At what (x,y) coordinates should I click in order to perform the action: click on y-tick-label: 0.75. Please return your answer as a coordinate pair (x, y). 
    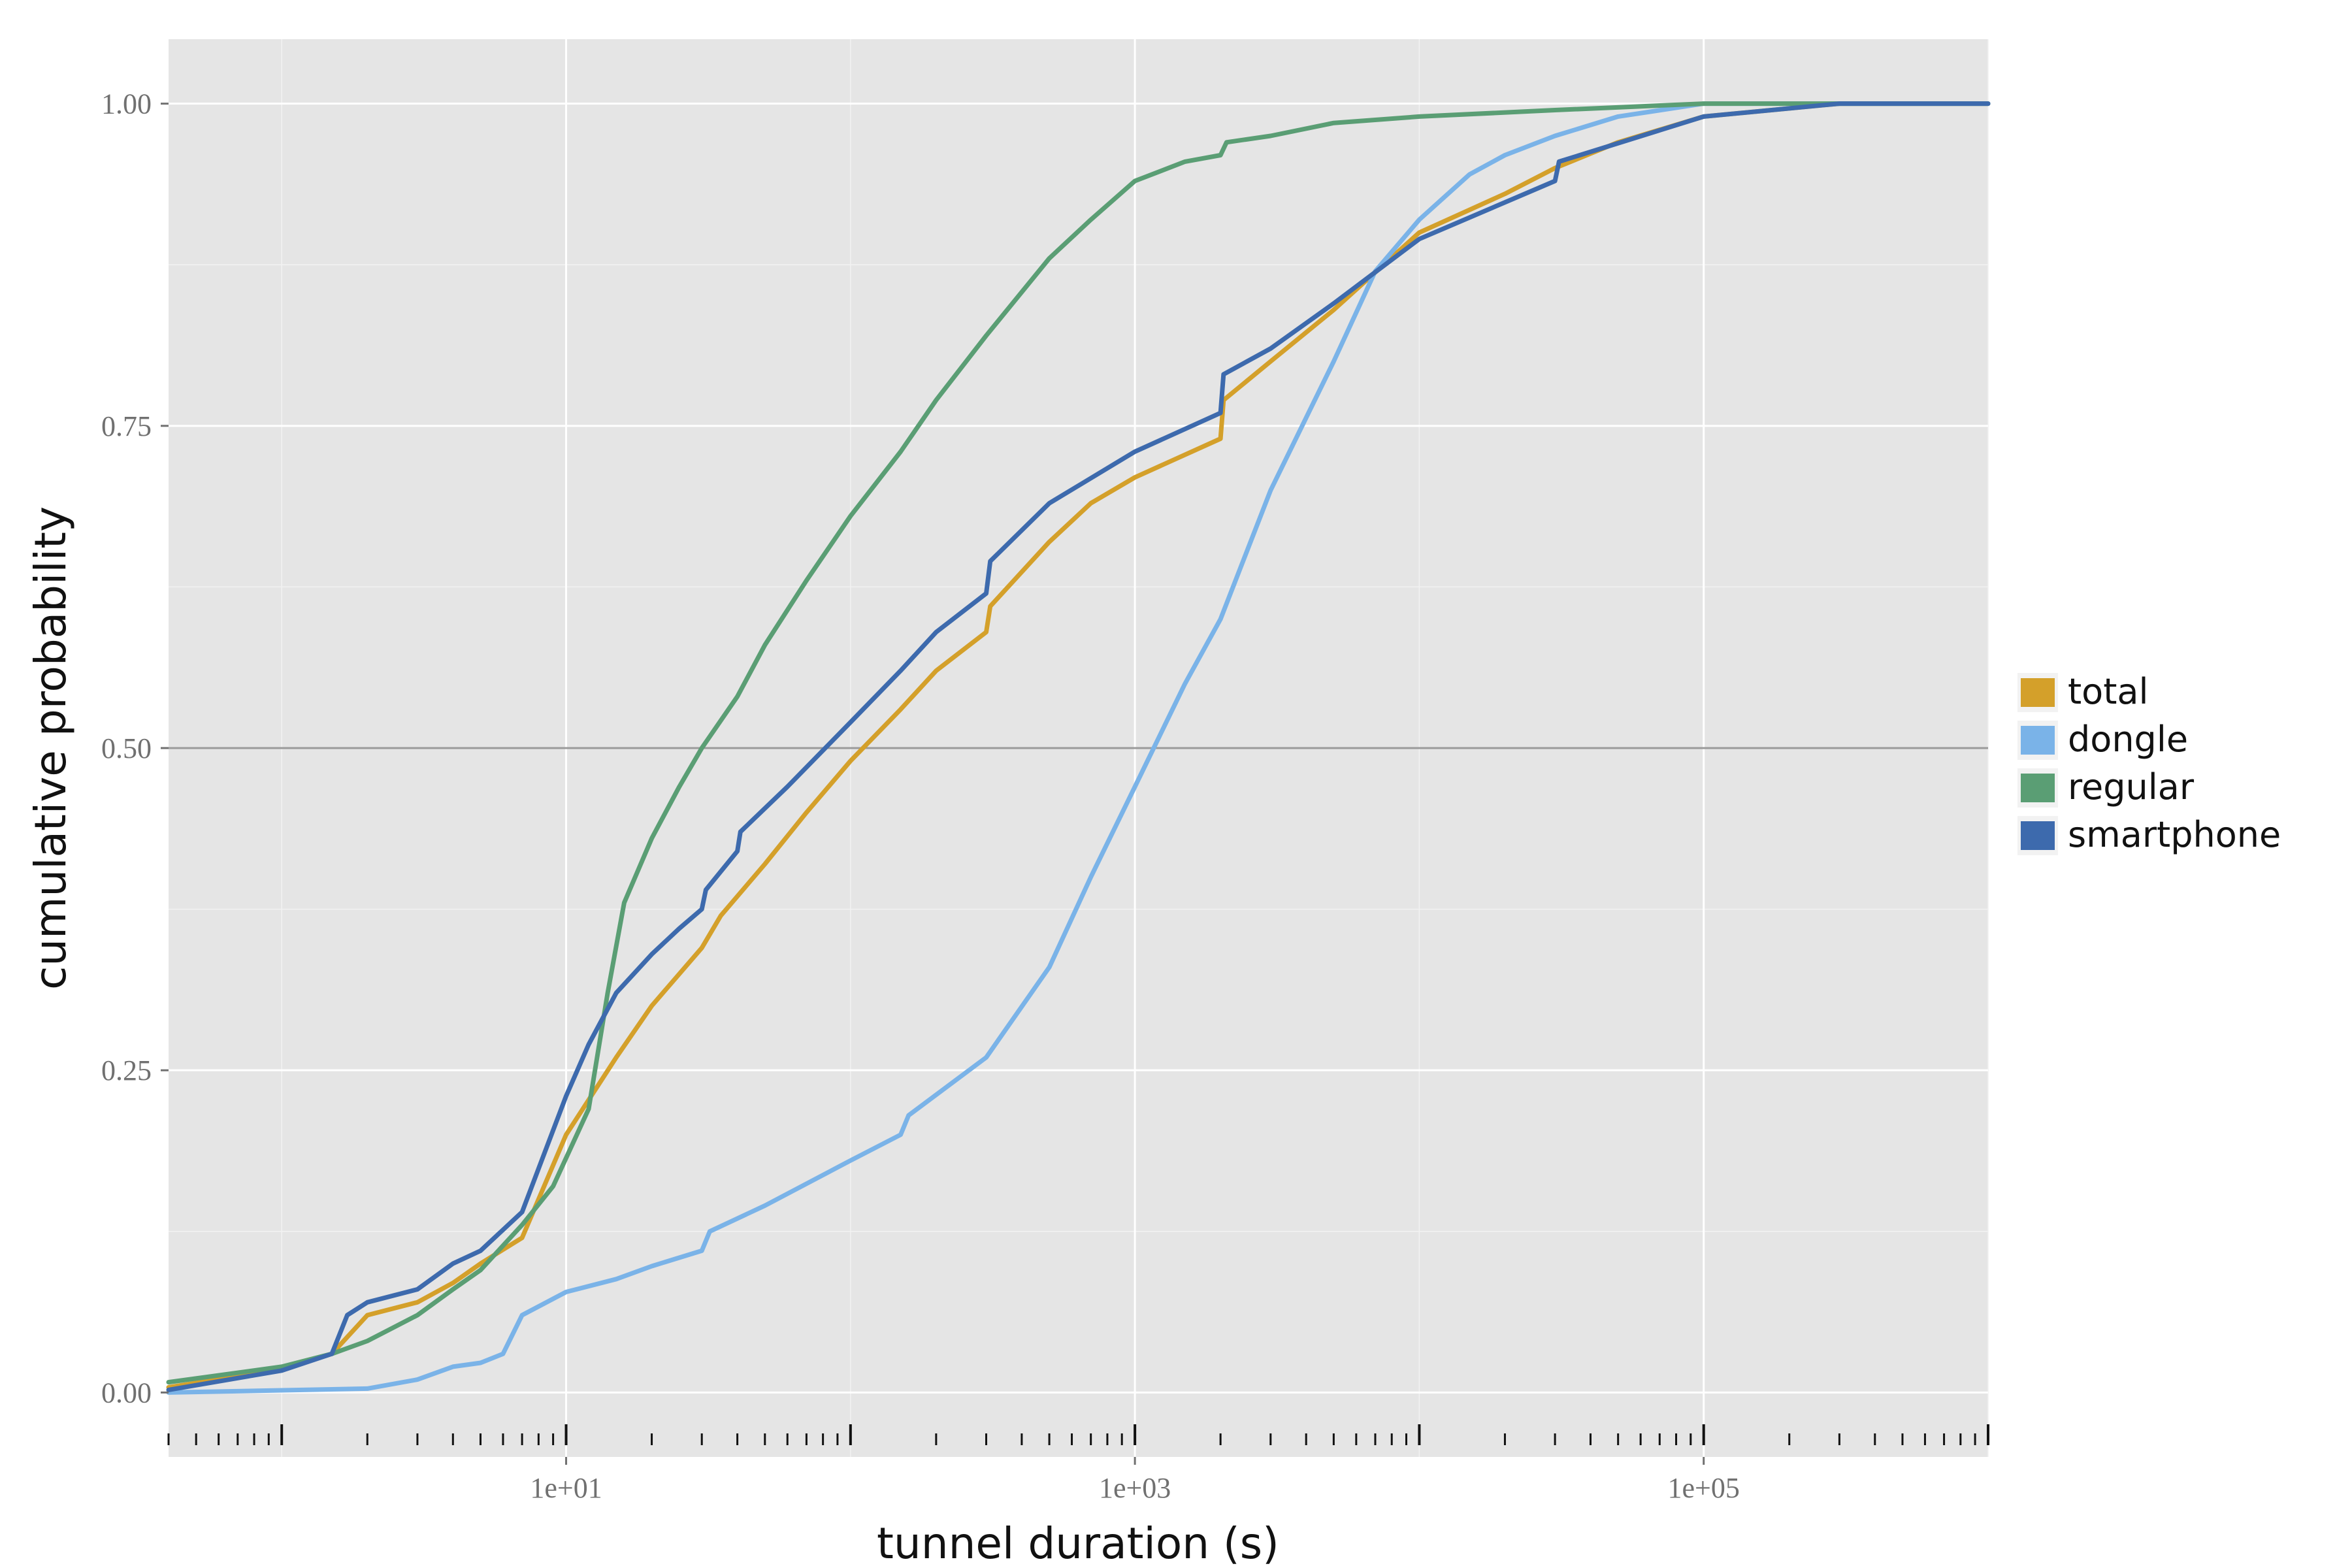
    Looking at the image, I should click on (126, 426).